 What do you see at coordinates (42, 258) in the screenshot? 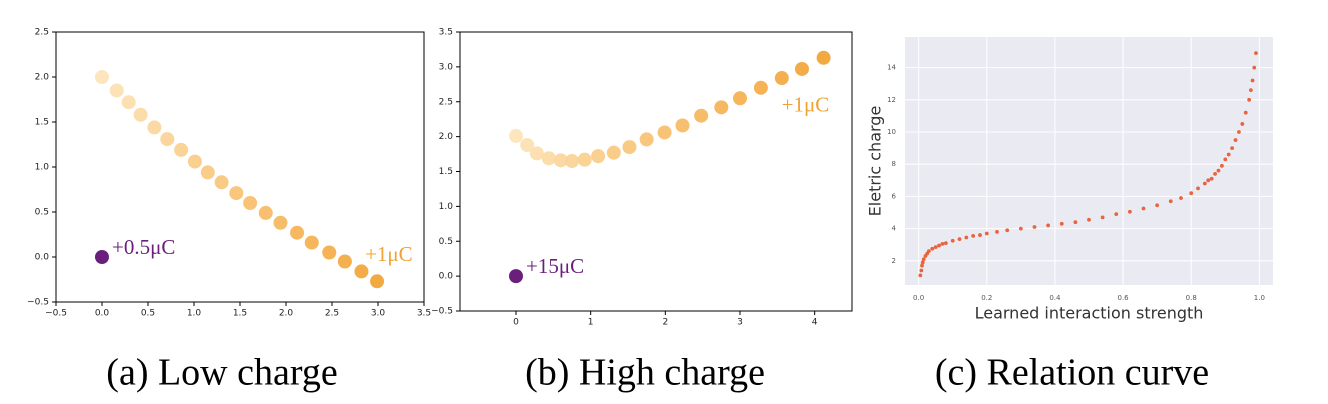
I see `y-tick-label: 0.0` at bounding box center [42, 258].